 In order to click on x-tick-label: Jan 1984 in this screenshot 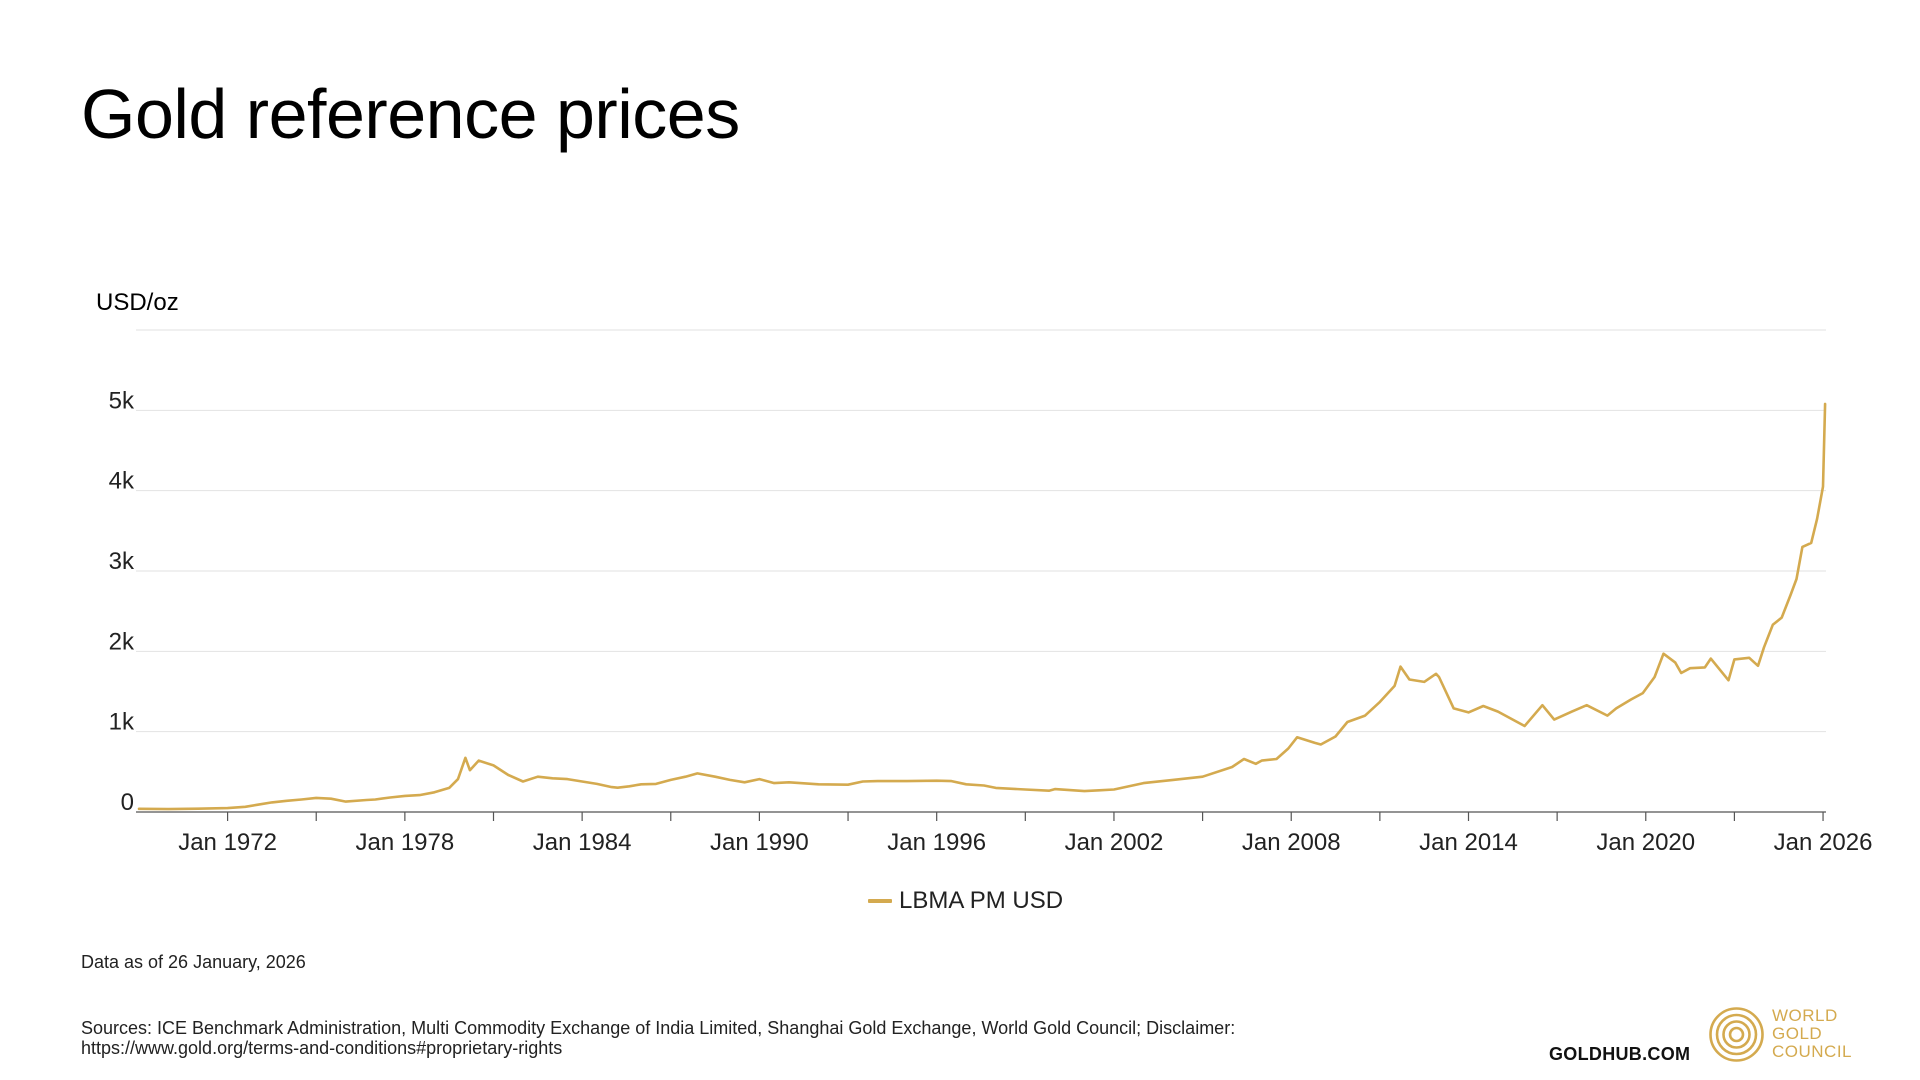, I will do `click(582, 842)`.